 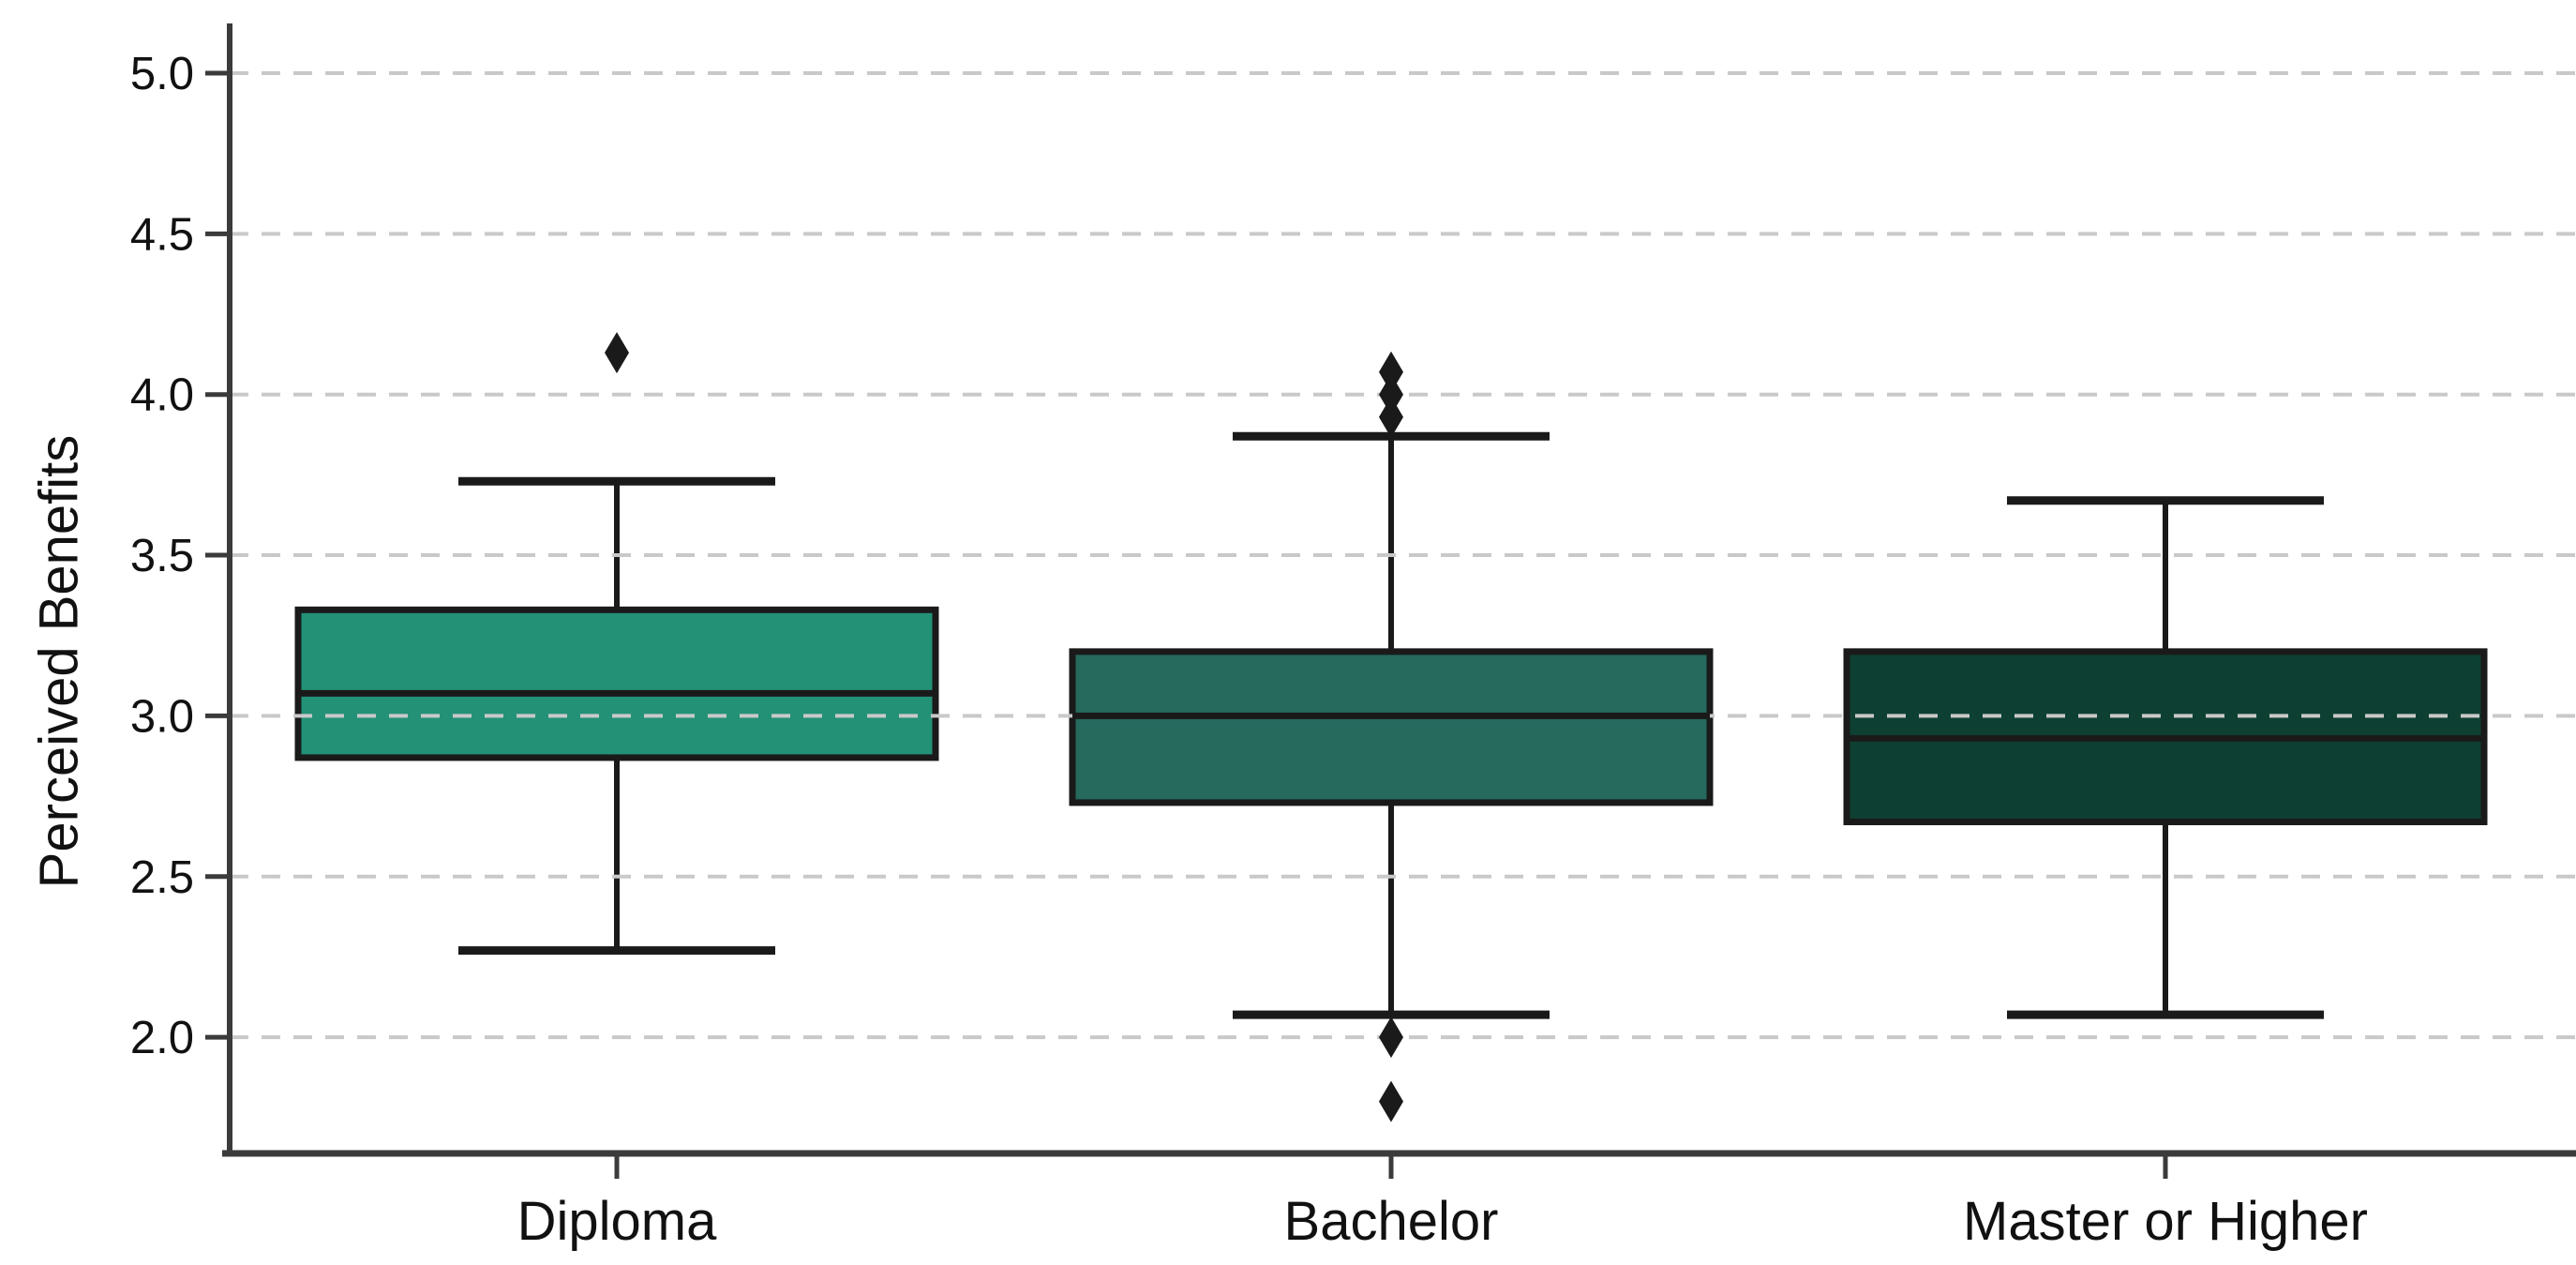 I want to click on y-tick-label: 2.5, so click(x=162, y=878).